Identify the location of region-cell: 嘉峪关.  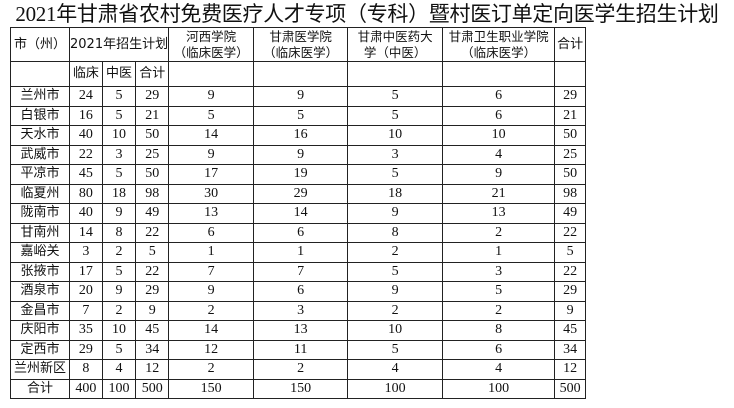
(40, 252).